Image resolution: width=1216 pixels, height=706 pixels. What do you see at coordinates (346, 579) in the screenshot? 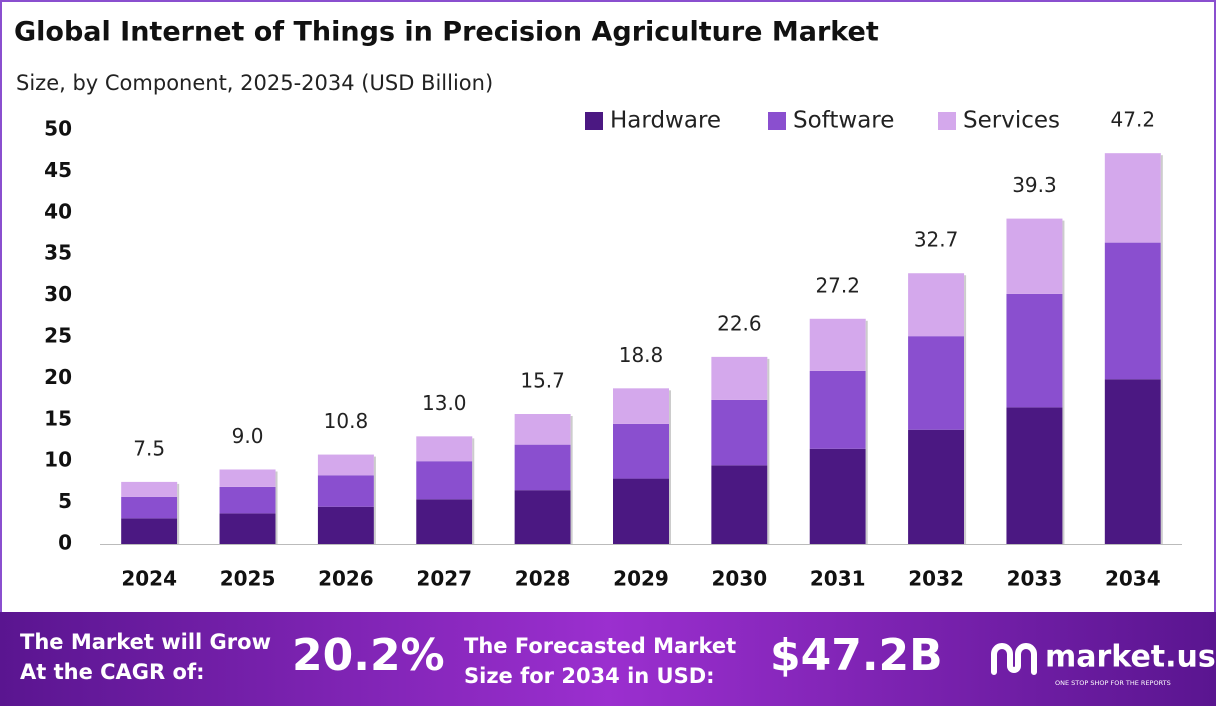
I see `x-tick-label: 2026` at bounding box center [346, 579].